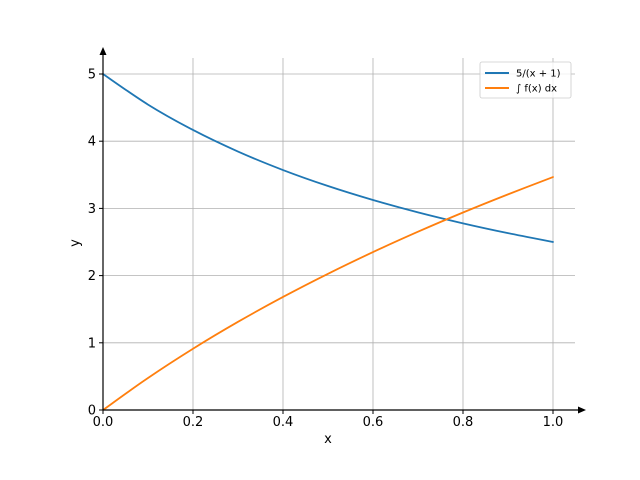 The width and height of the screenshot is (640, 480). I want to click on x-tick-label: 0.0, so click(103, 422).